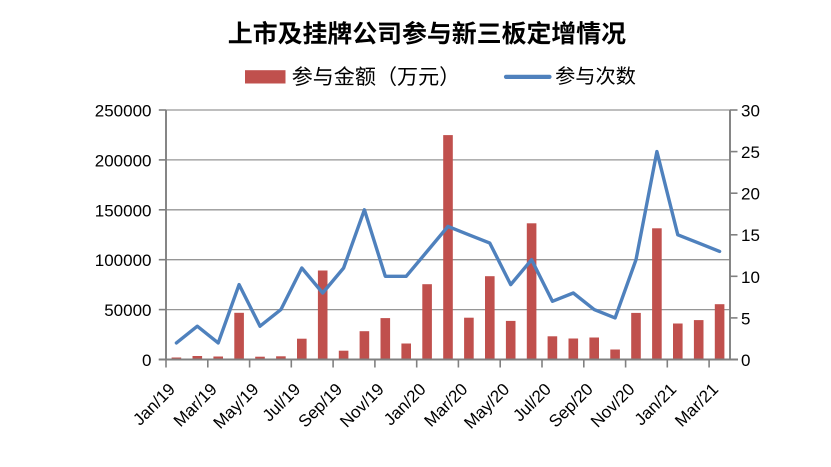 This screenshot has height=467, width=831. I want to click on svg-text: 30, so click(750, 111).